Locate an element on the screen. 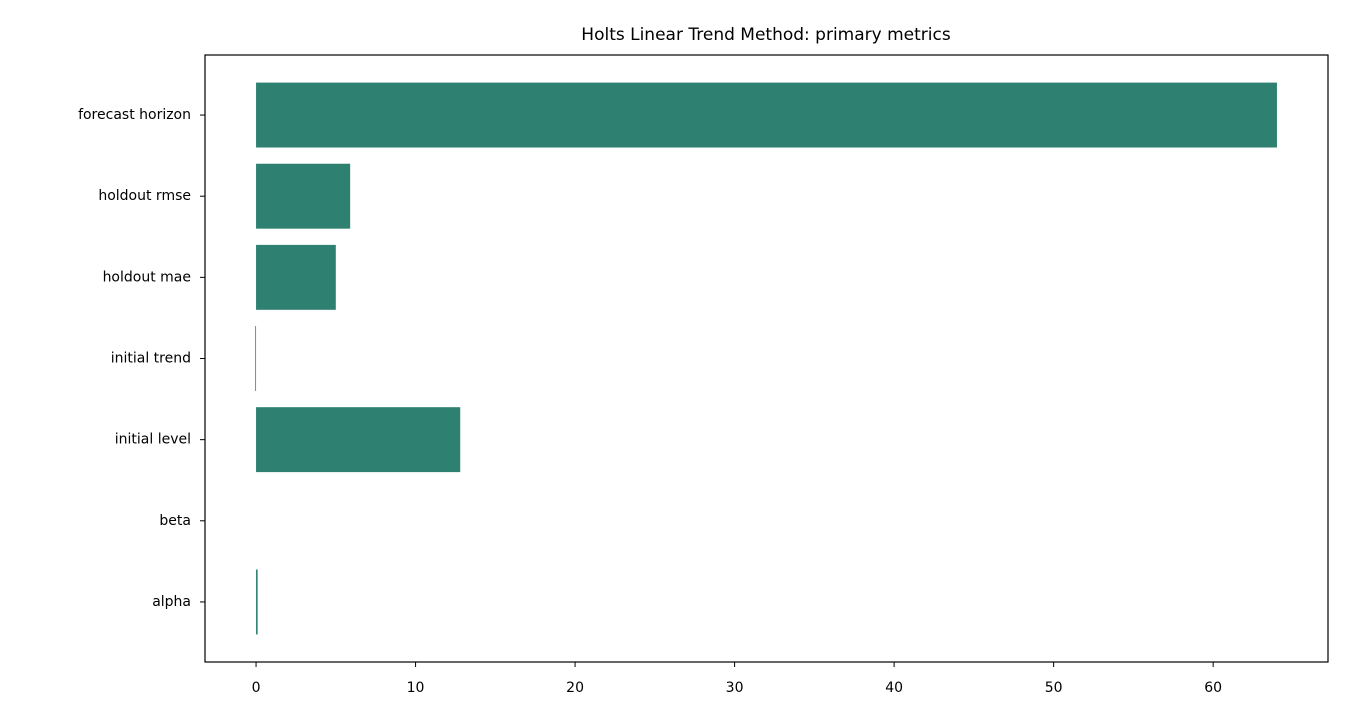 The image size is (1350, 720). y-tick-label: holdout rmse is located at coordinates (144, 196).